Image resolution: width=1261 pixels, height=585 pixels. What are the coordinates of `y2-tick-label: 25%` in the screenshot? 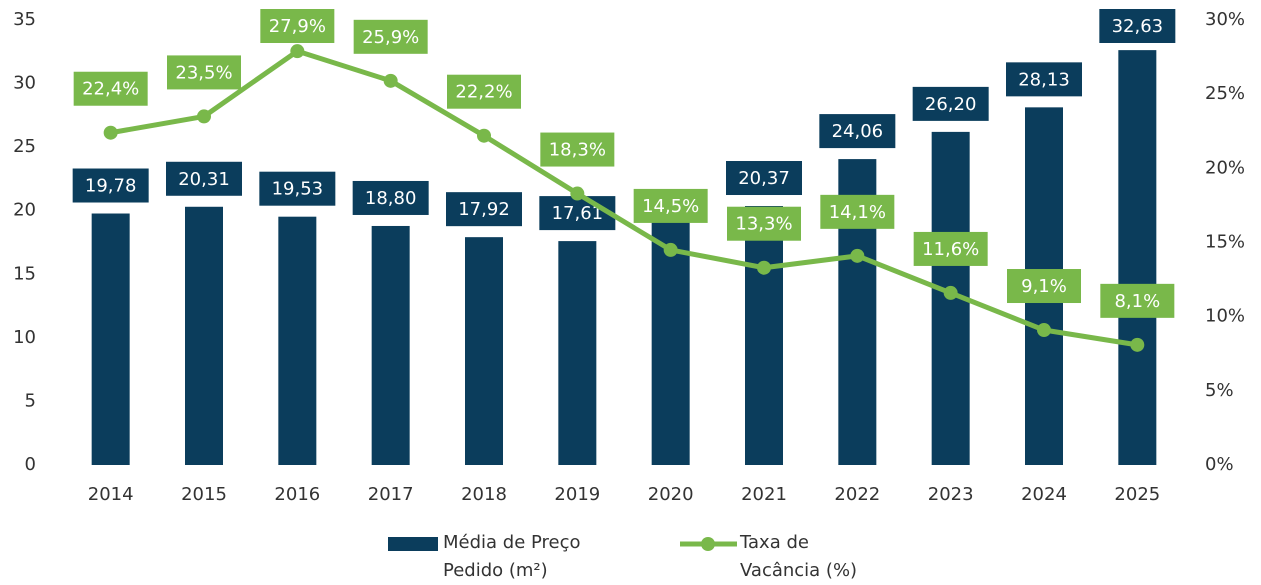 It's located at (1225, 93).